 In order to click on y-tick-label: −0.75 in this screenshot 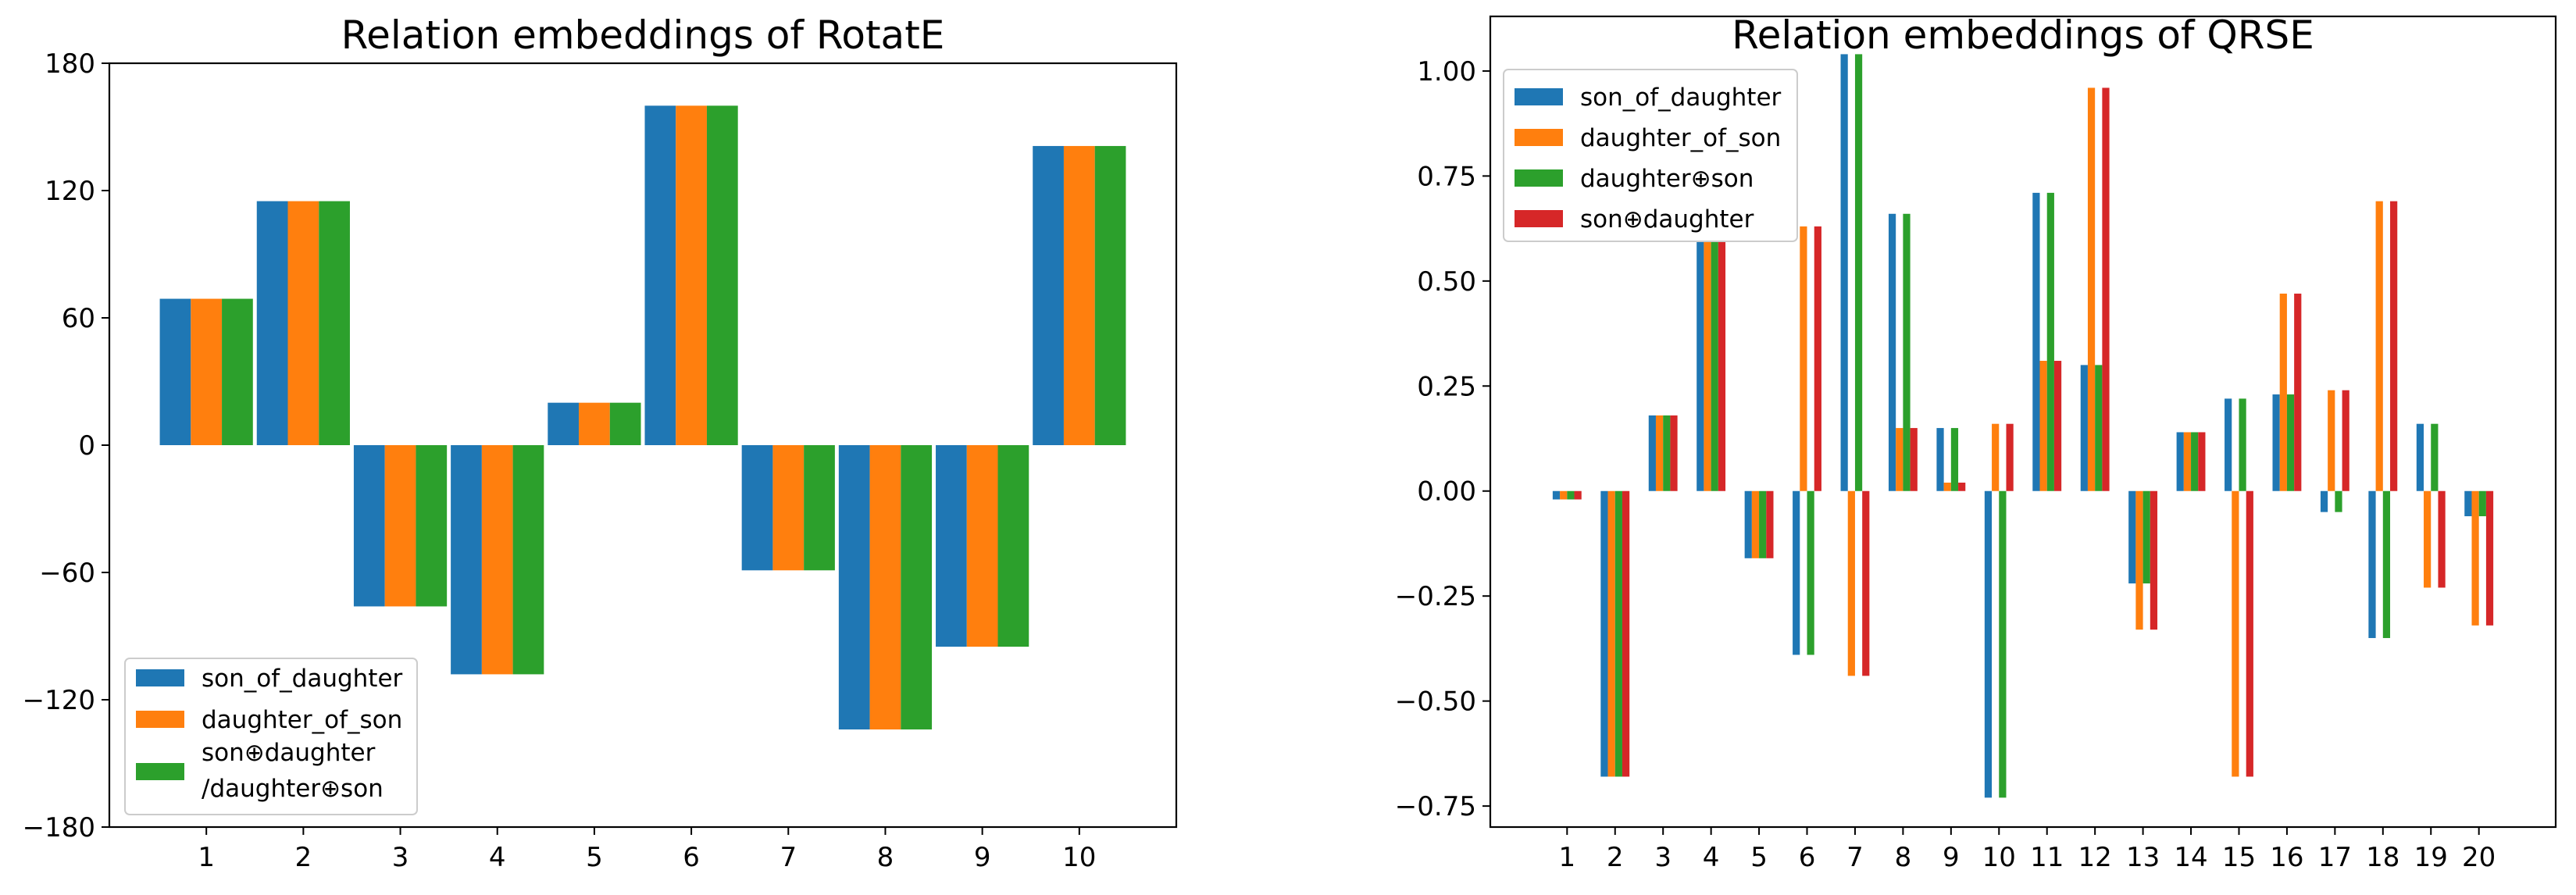, I will do `click(1435, 806)`.